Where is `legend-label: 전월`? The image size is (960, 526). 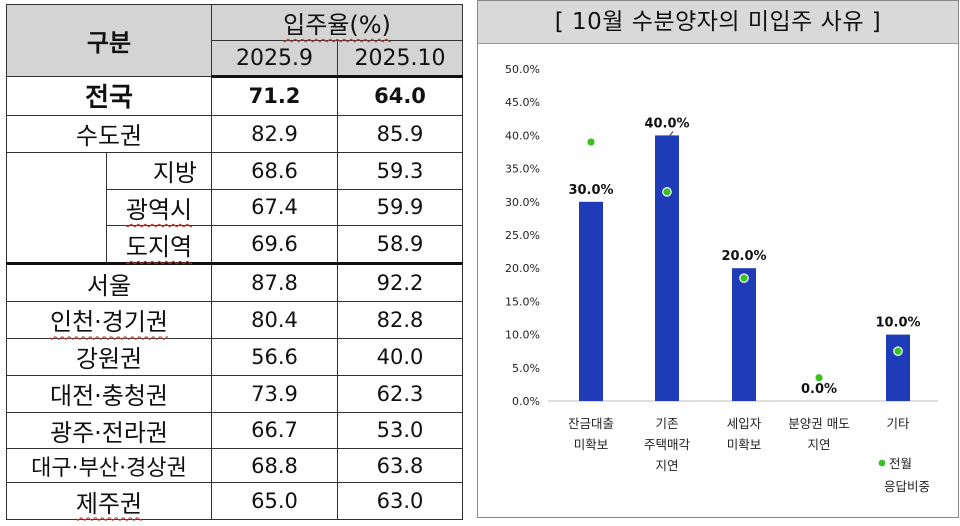 legend-label: 전월 is located at coordinates (900, 463).